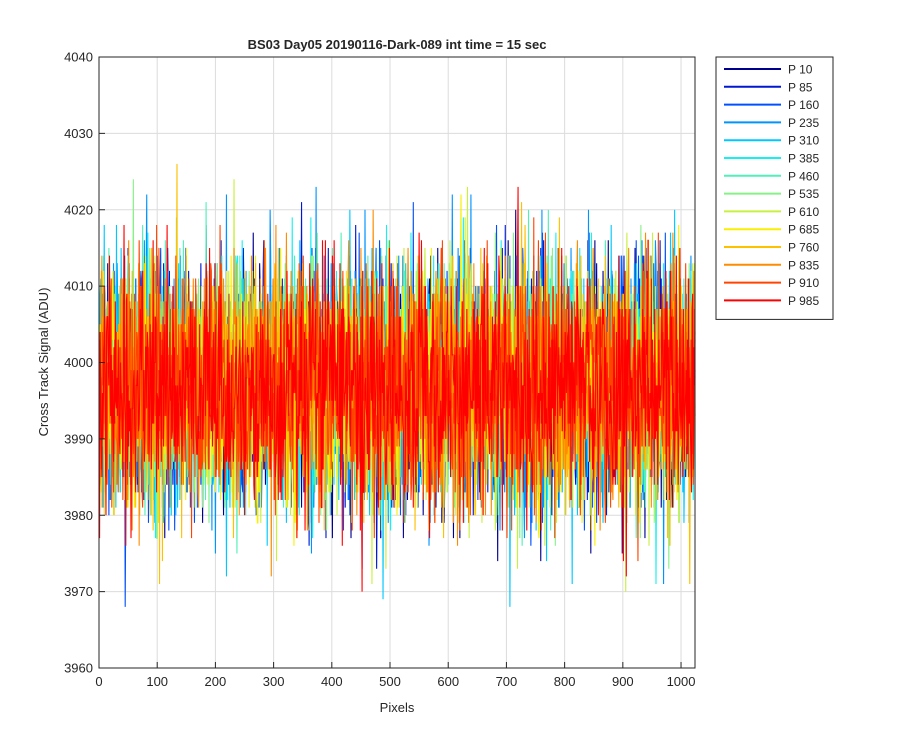  Describe the element at coordinates (800, 87) in the screenshot. I see `legend-label: P 85` at that location.